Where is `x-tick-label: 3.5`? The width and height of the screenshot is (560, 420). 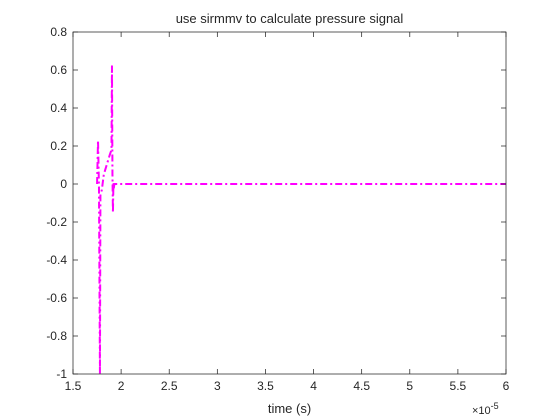 x-tick-label: 3.5 is located at coordinates (265, 386).